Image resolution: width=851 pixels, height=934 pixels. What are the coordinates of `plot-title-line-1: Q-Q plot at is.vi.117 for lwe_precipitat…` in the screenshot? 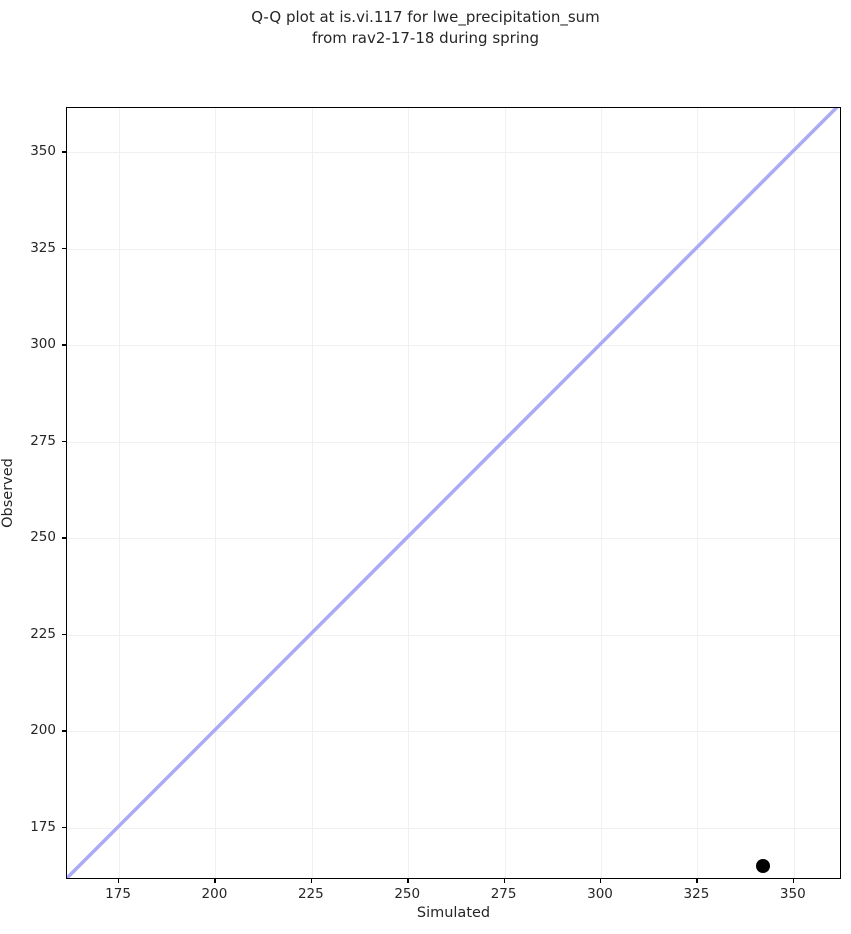 It's located at (425, 17).